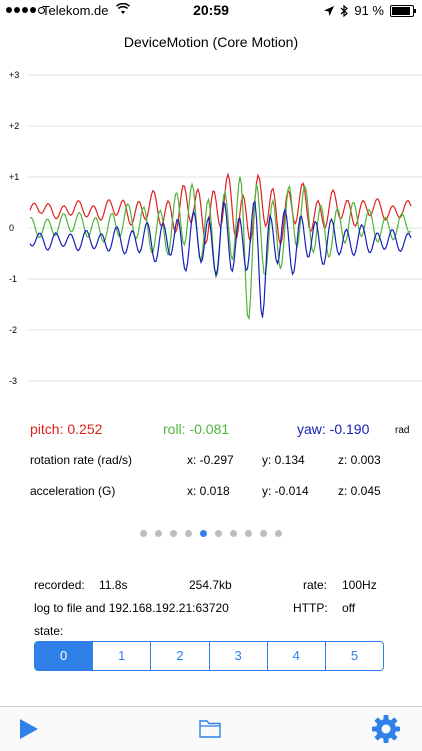 This screenshot has height=751, width=422. Describe the element at coordinates (359, 460) in the screenshot. I see `rotation-z-value: z: 0.003` at that location.